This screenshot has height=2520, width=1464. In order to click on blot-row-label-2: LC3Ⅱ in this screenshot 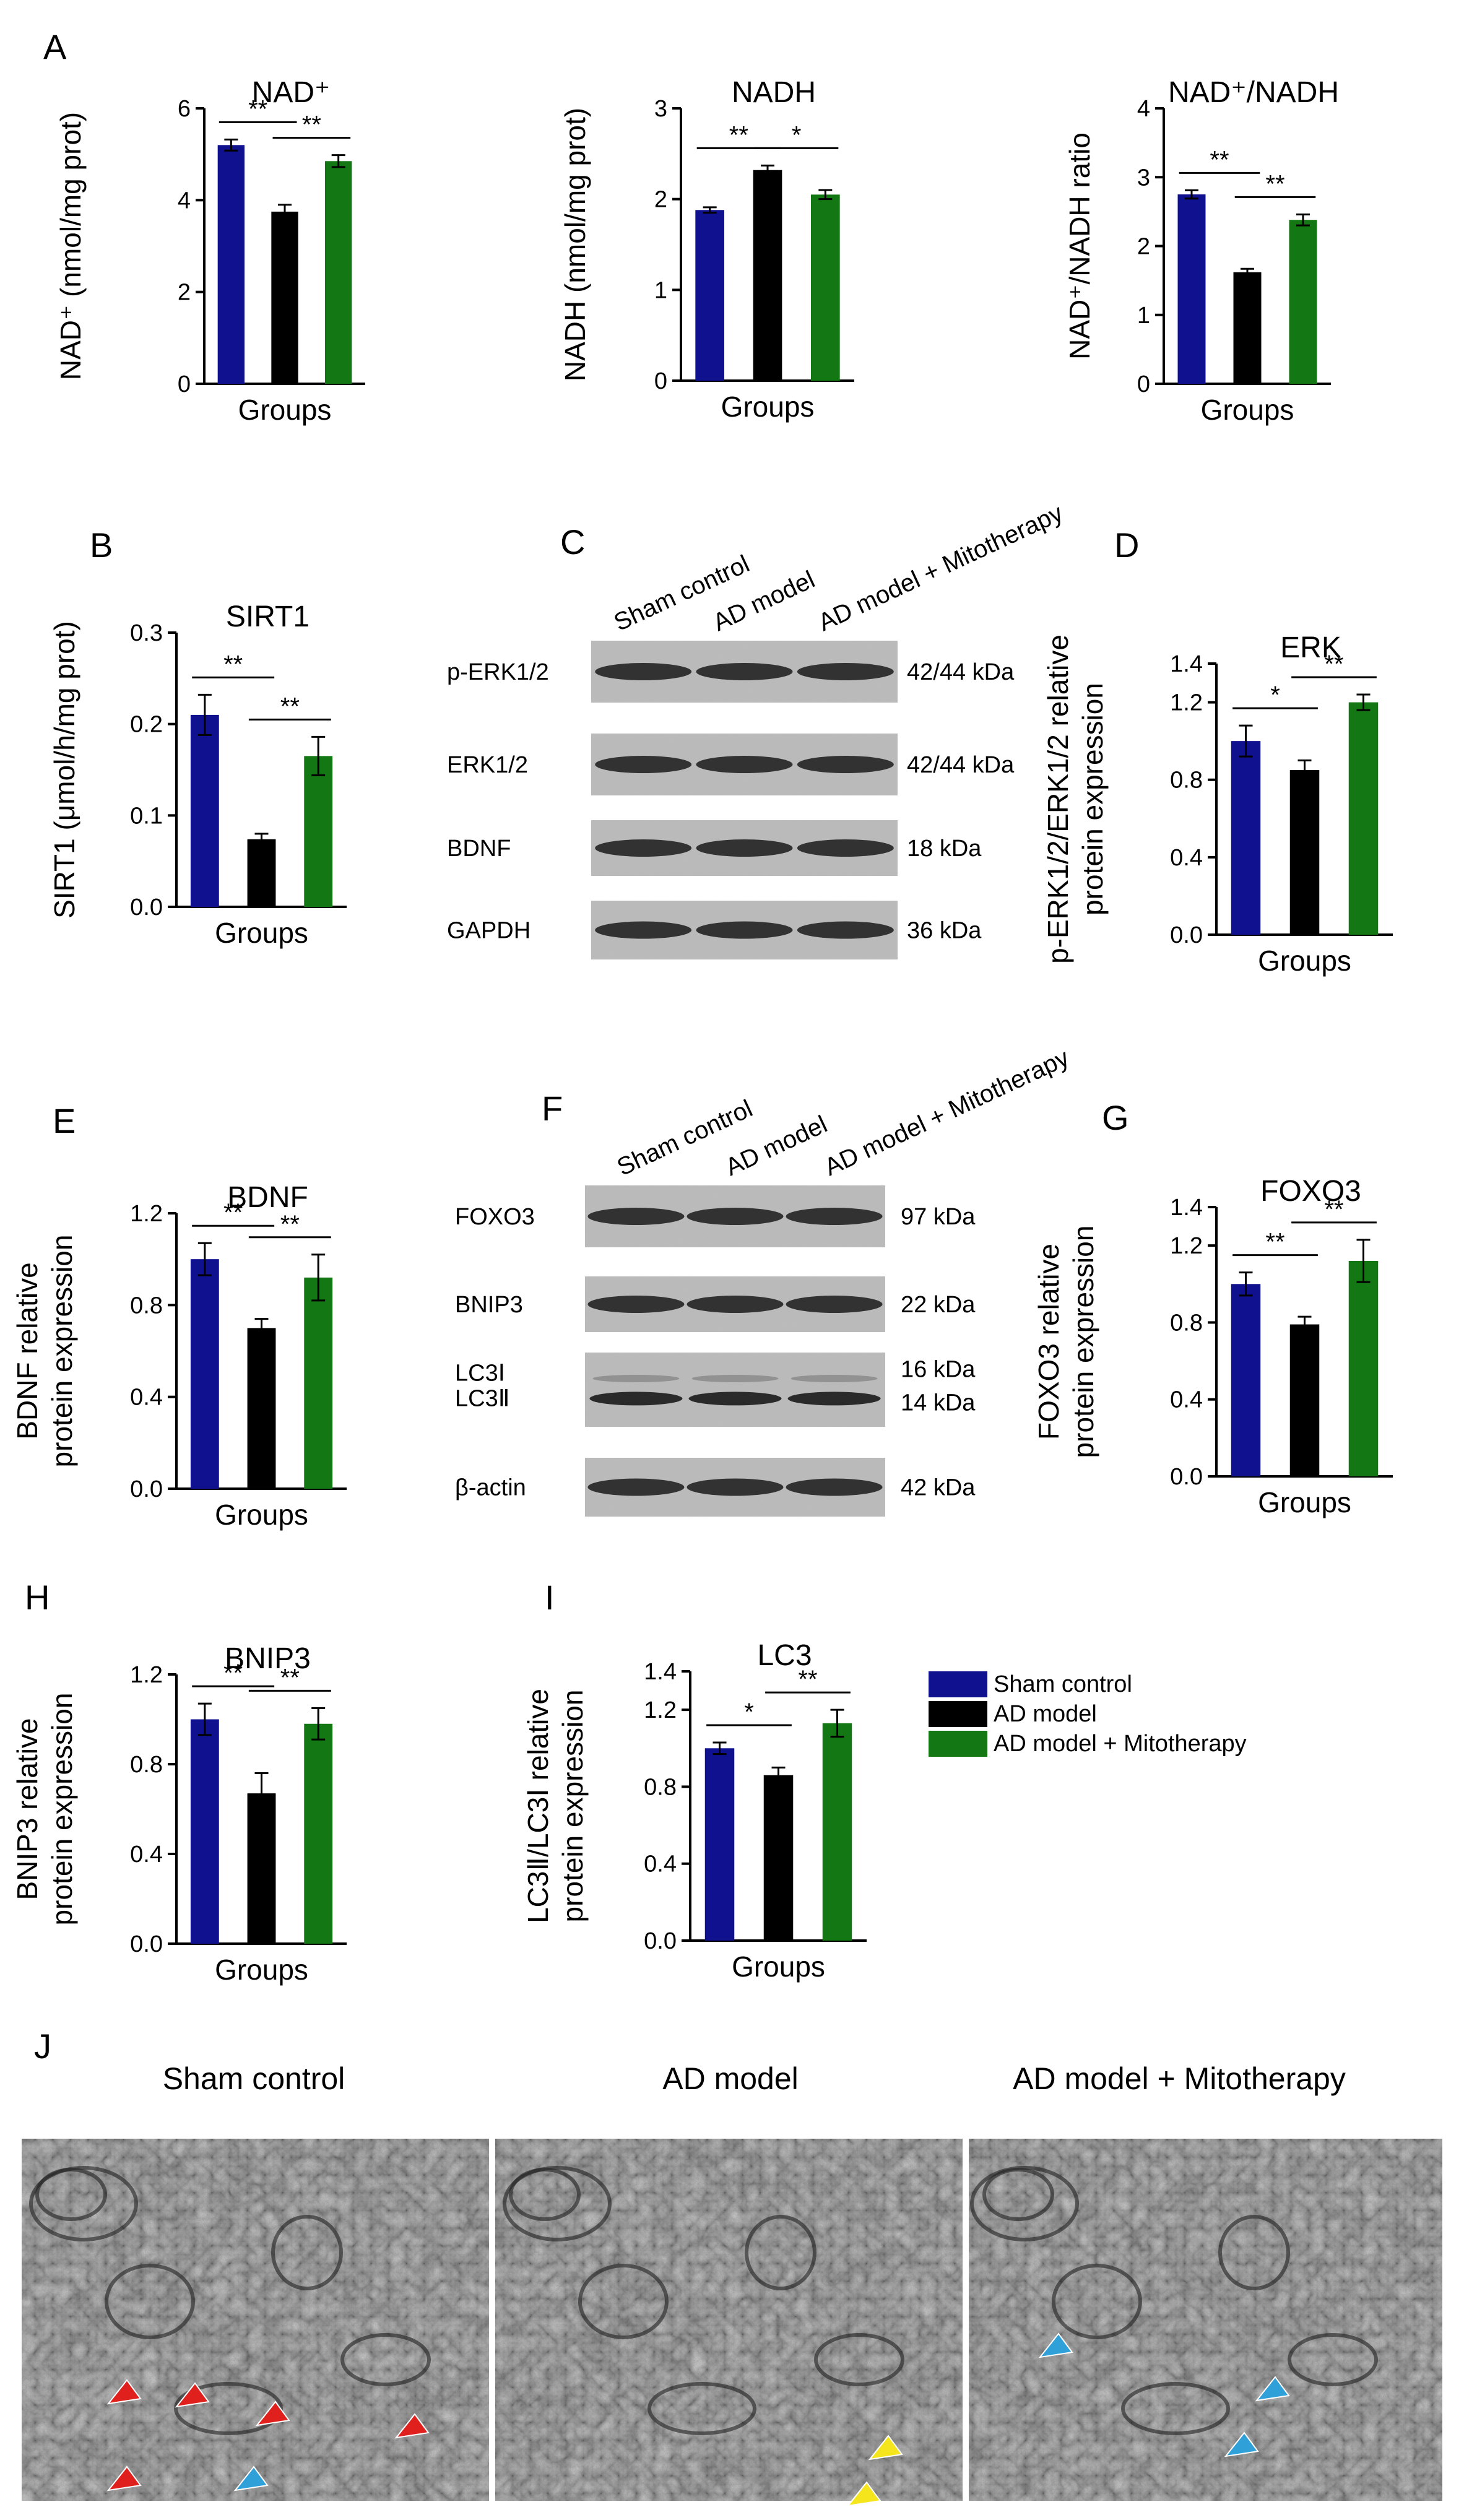, I will do `click(482, 1398)`.